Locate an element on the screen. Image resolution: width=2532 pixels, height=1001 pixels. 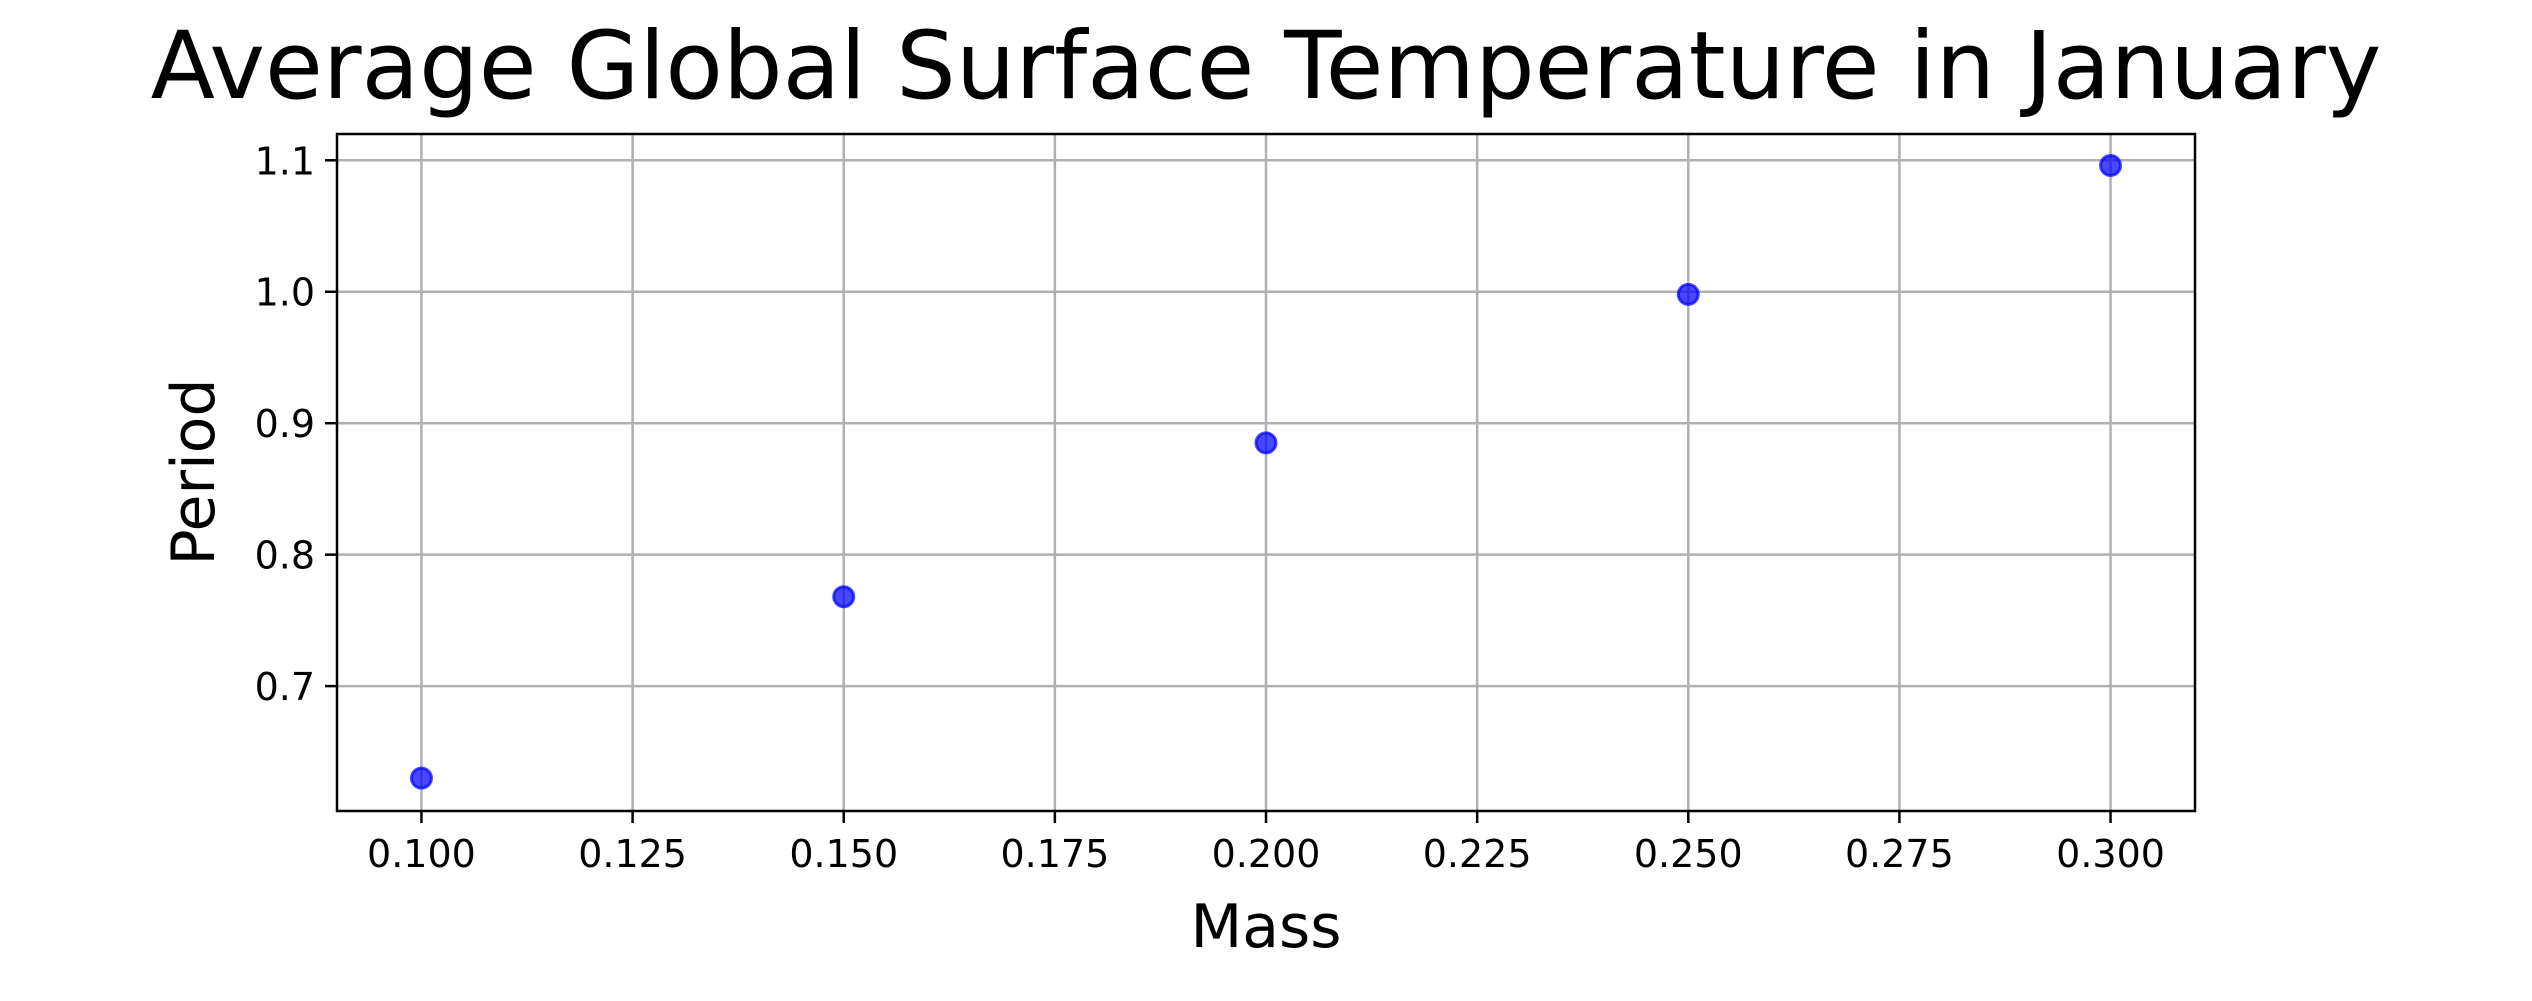
y-tick-label: 0.9 is located at coordinates (285, 424).